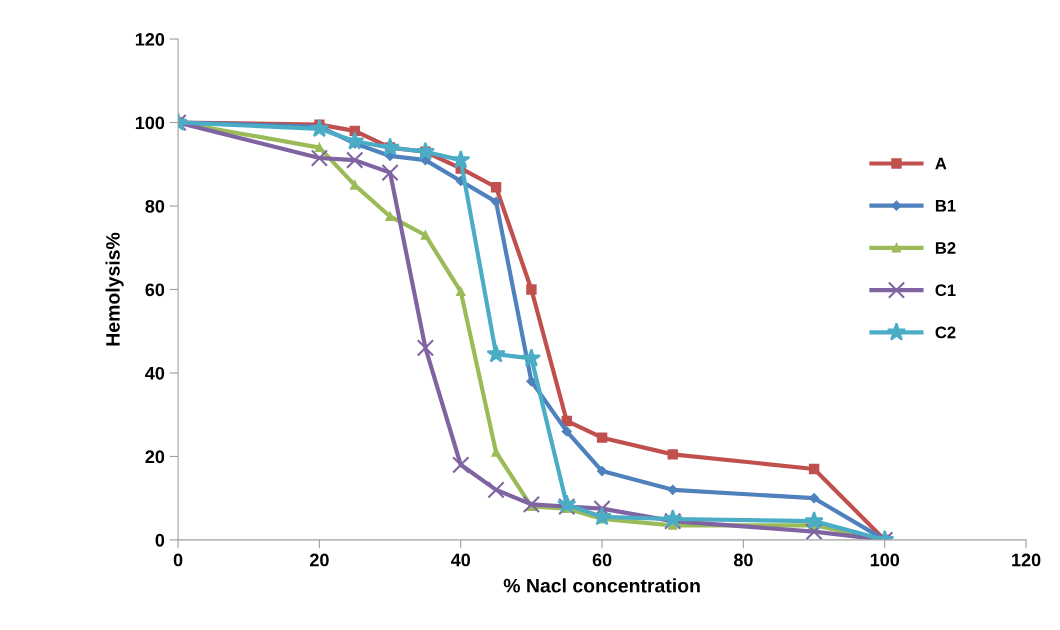 The height and width of the screenshot is (630, 1060). I want to click on y-tick-label: 60, so click(155, 290).